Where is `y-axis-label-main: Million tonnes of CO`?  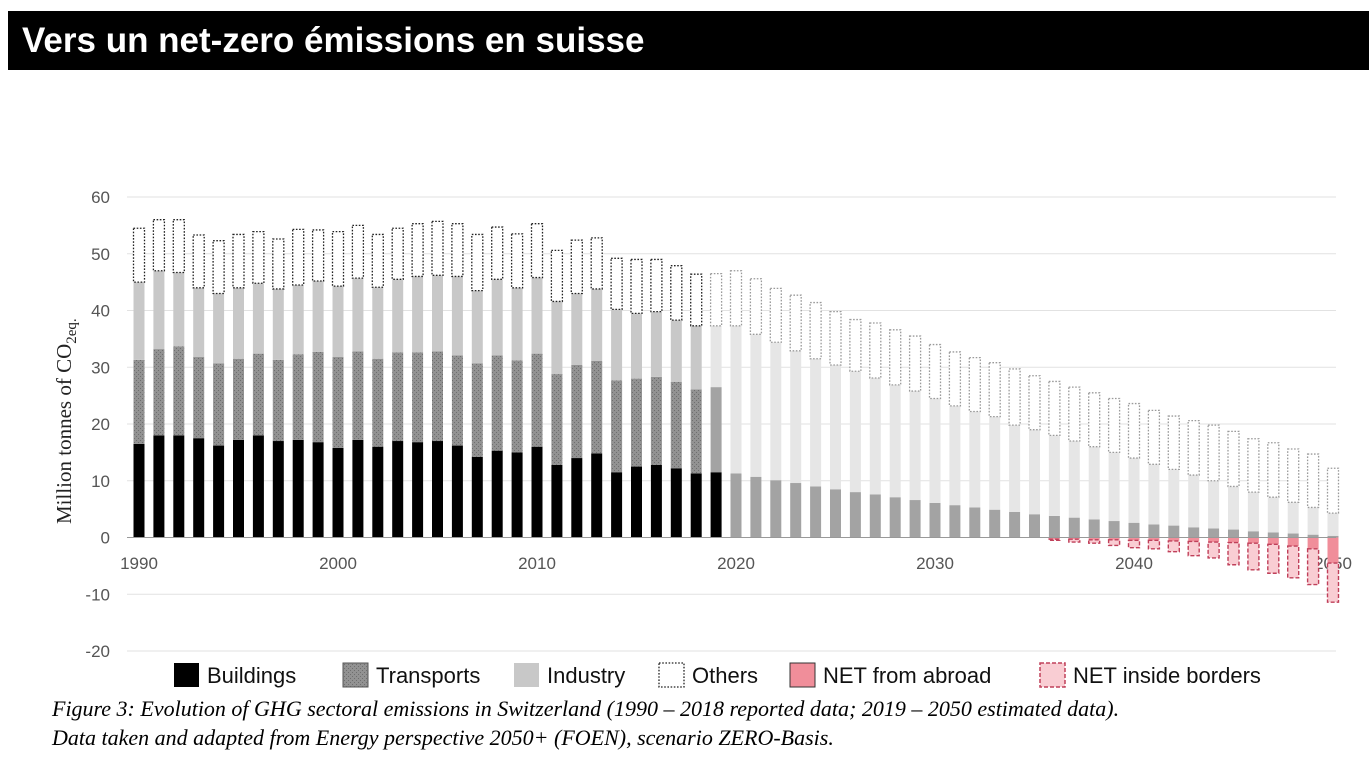
y-axis-label-main: Million tonnes of CO is located at coordinates (64, 434).